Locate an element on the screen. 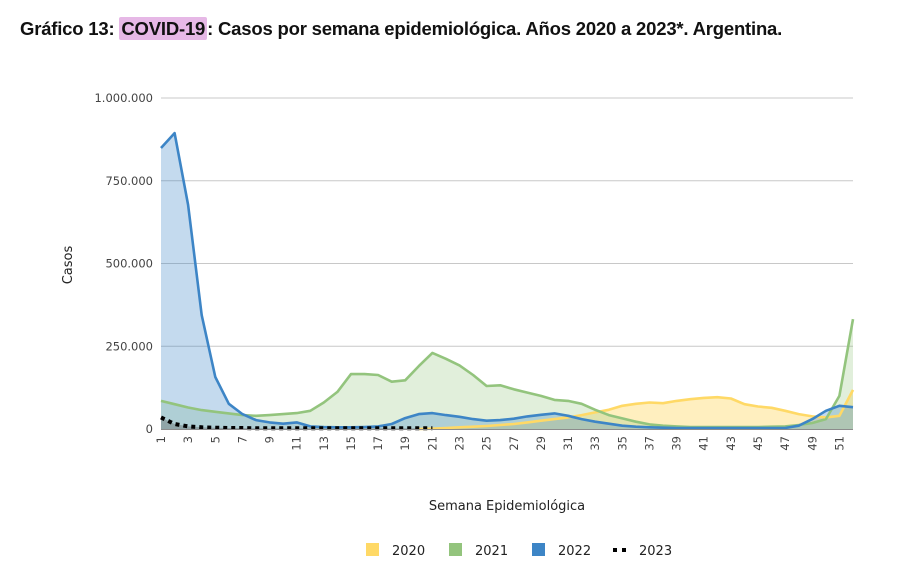 The image size is (914, 582). y-tick-label: 250.000 is located at coordinates (129, 346).